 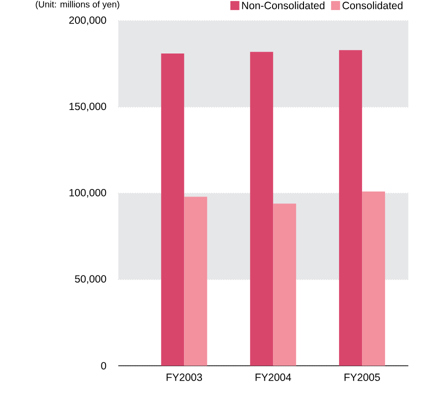 I want to click on y-tick-label: 200,000, so click(x=87, y=21).